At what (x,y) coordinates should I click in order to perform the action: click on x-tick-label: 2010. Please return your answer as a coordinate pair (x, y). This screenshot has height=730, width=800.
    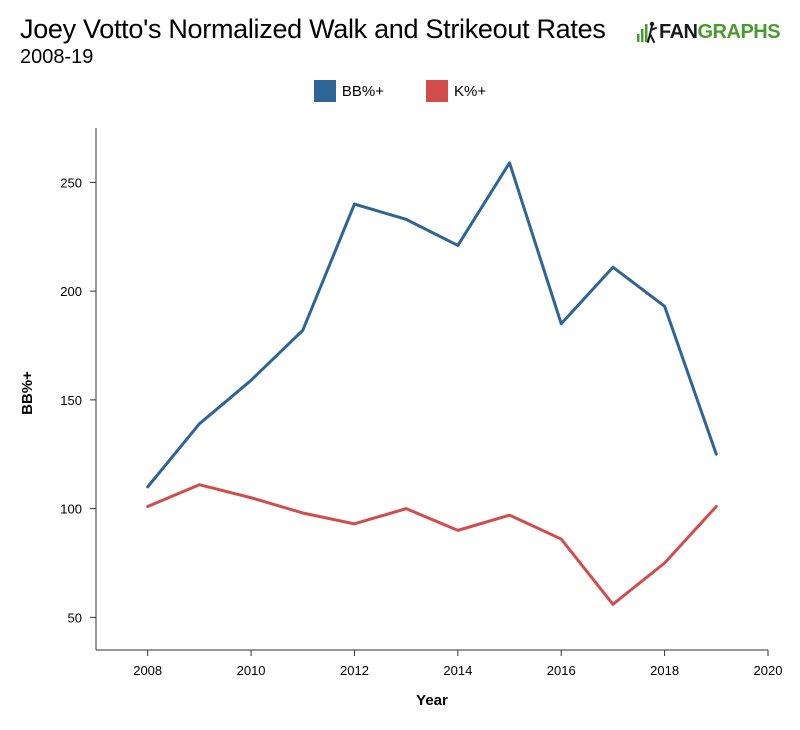
    Looking at the image, I should click on (251, 670).